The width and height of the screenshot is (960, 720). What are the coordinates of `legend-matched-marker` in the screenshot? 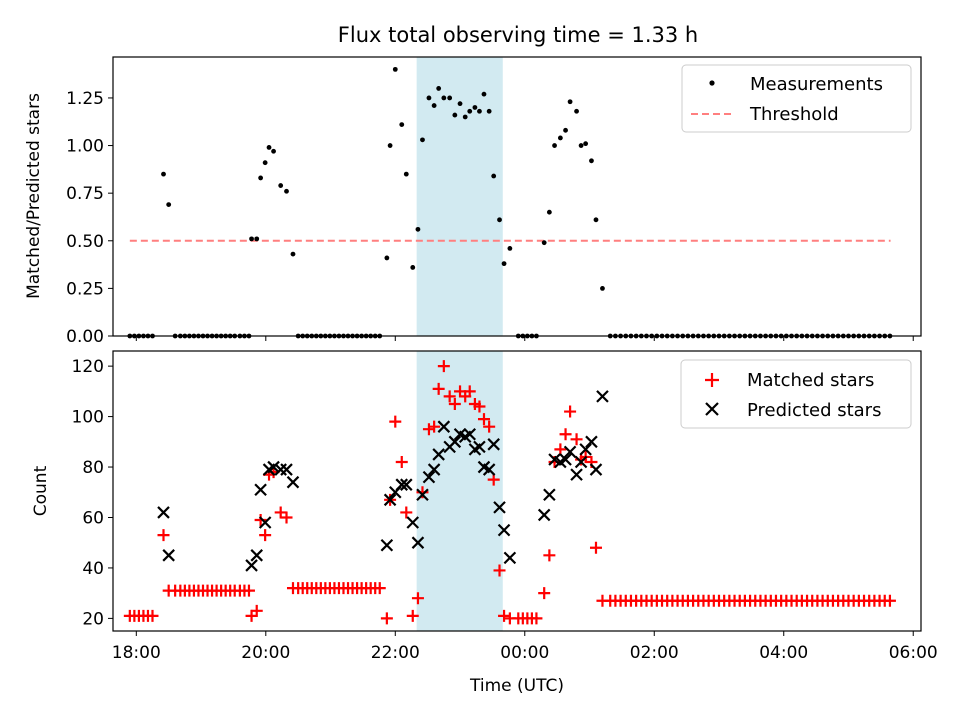 It's located at (712, 380).